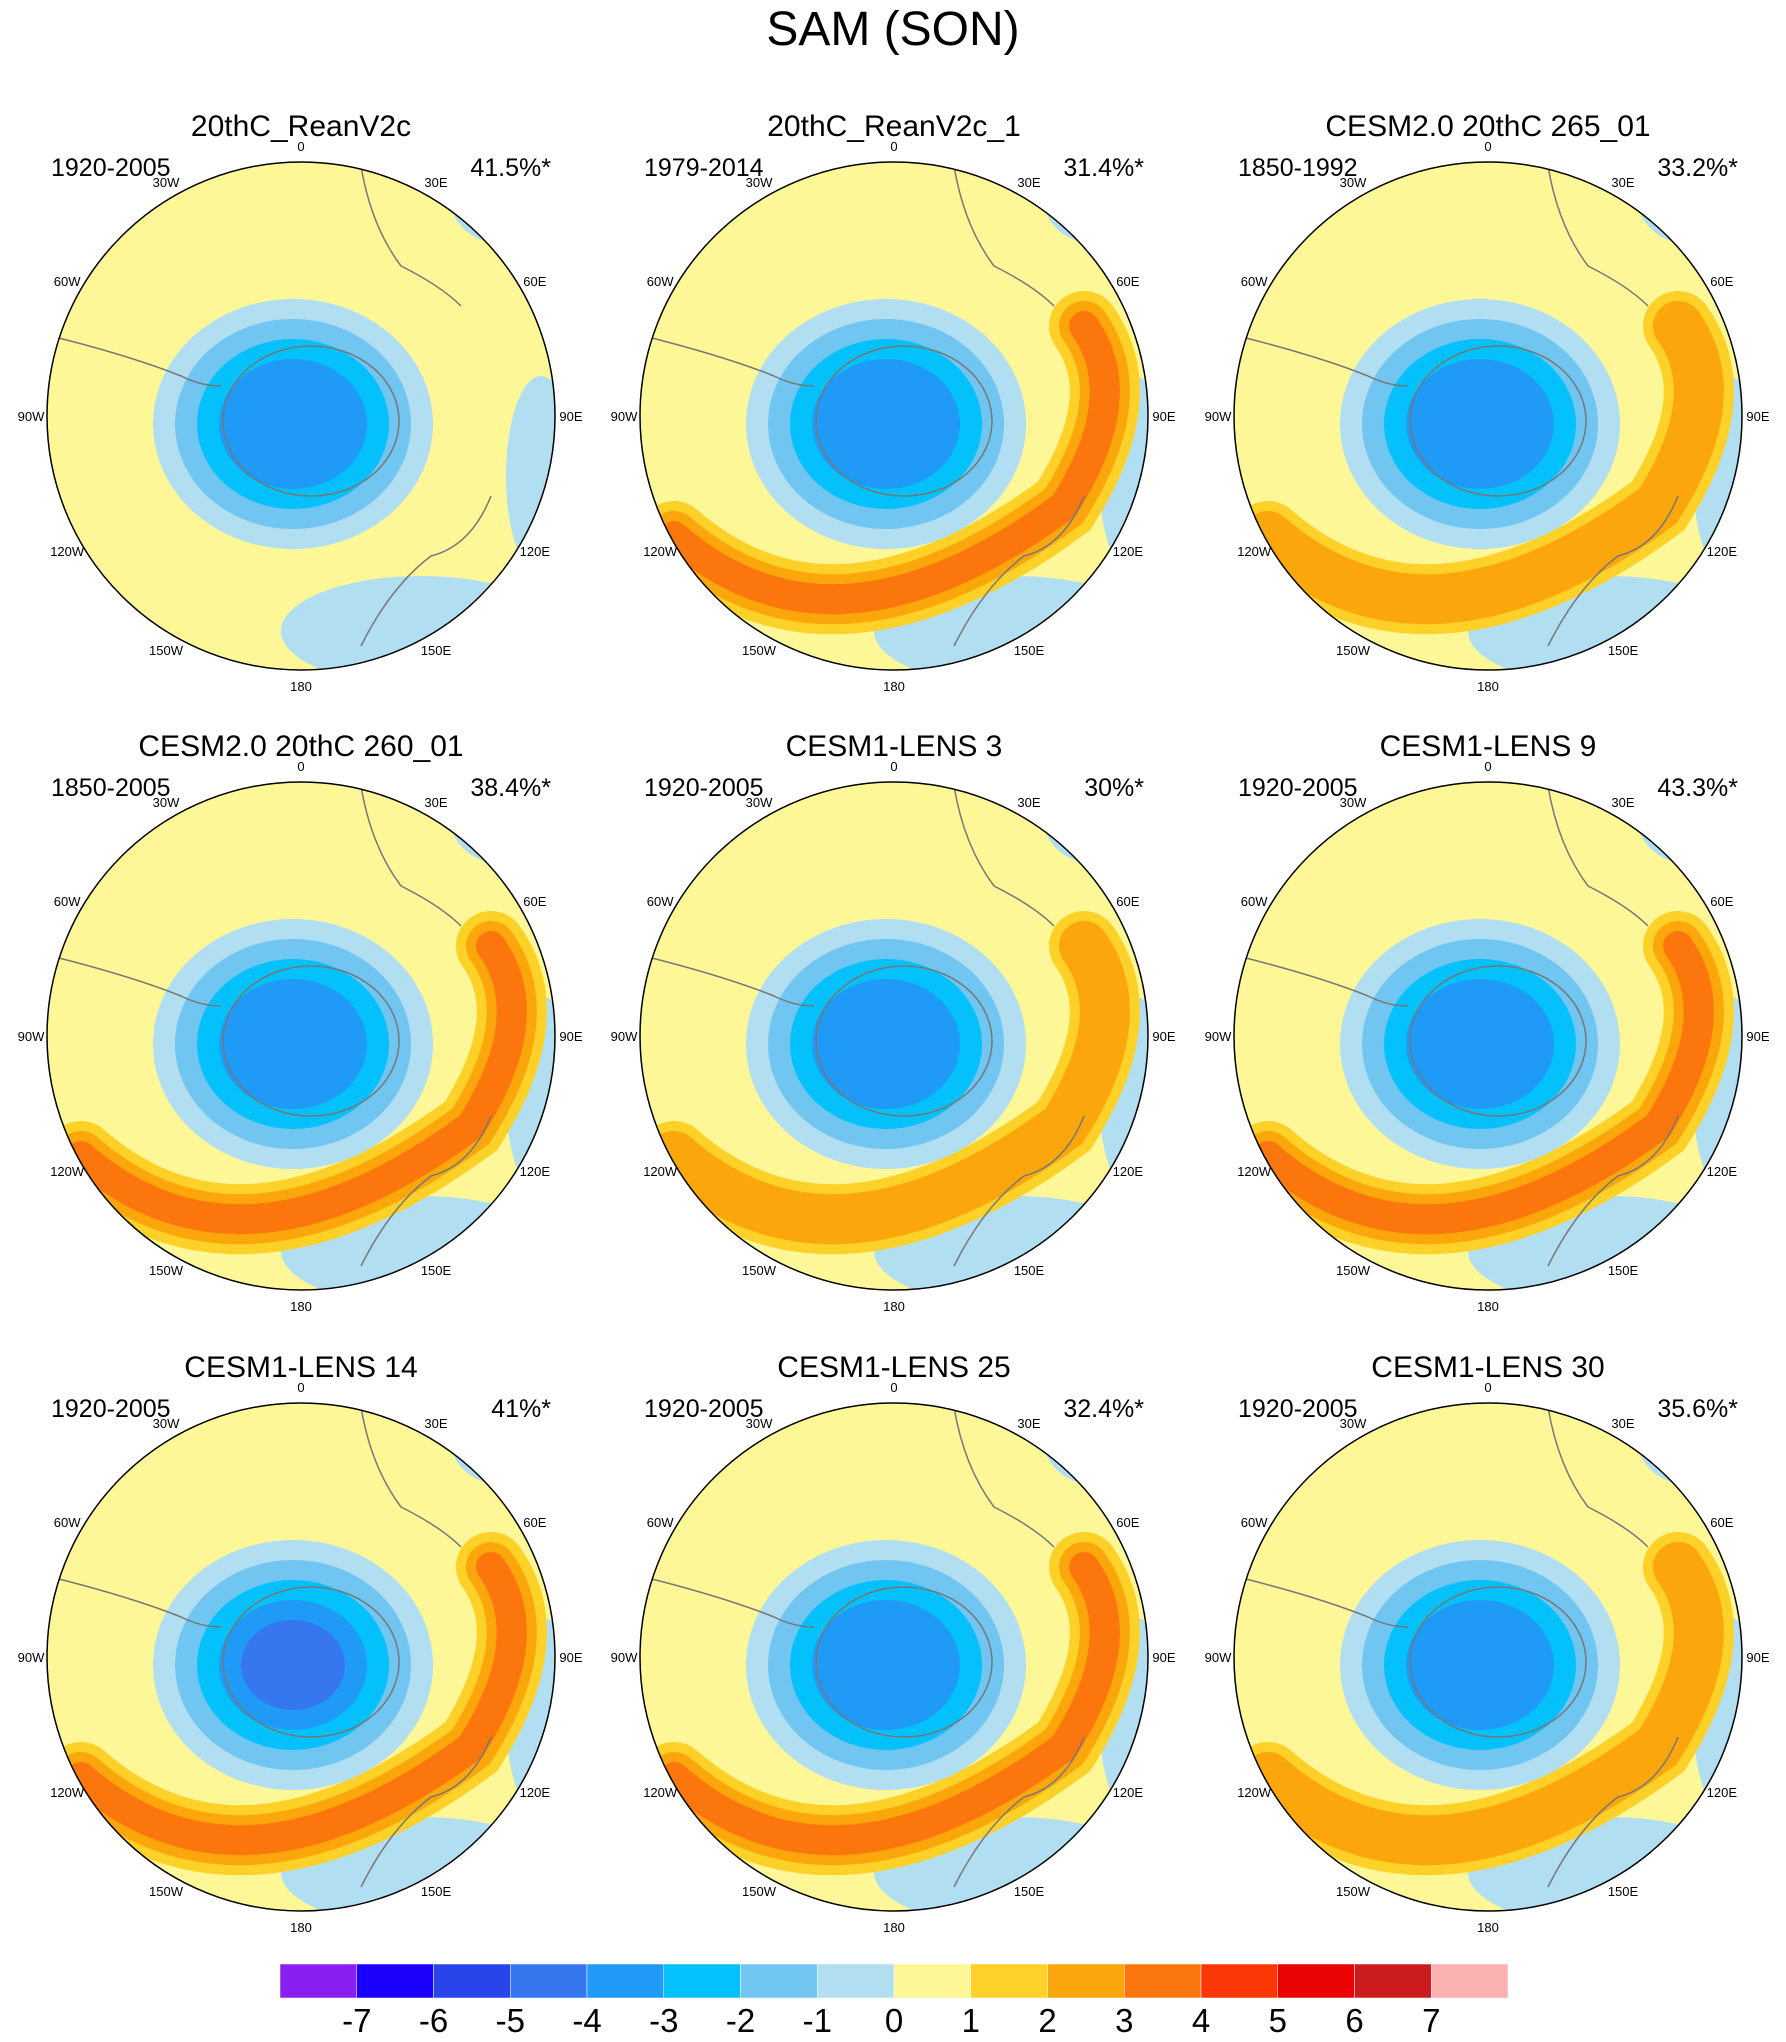  I want to click on panel-title: CESM2.0 20thC 265_01, so click(1487, 126).